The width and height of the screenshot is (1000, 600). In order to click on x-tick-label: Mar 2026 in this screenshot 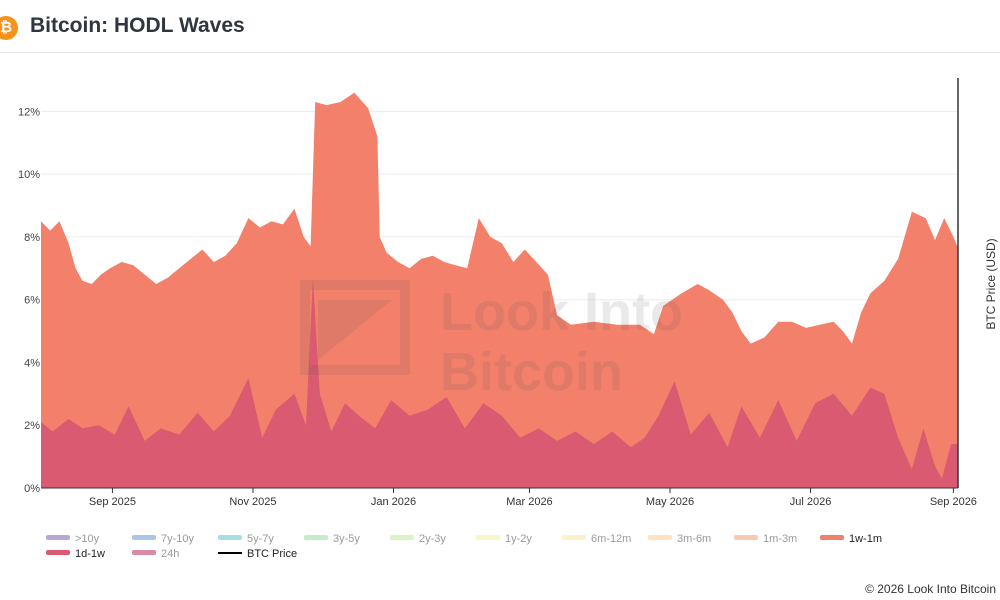, I will do `click(529, 502)`.